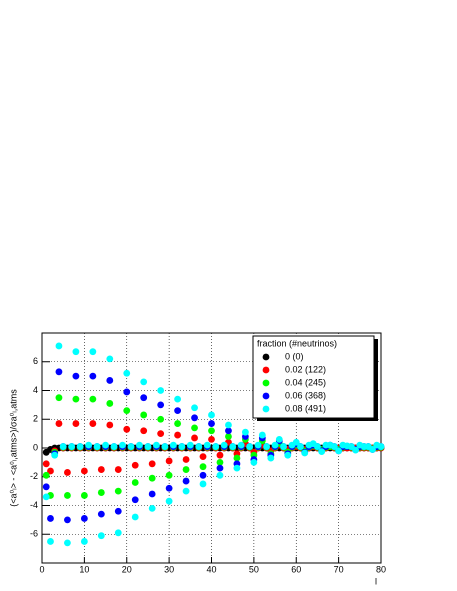 This screenshot has height=591, width=457. Describe the element at coordinates (35, 361) in the screenshot. I see `y-tick-label: 6` at that location.